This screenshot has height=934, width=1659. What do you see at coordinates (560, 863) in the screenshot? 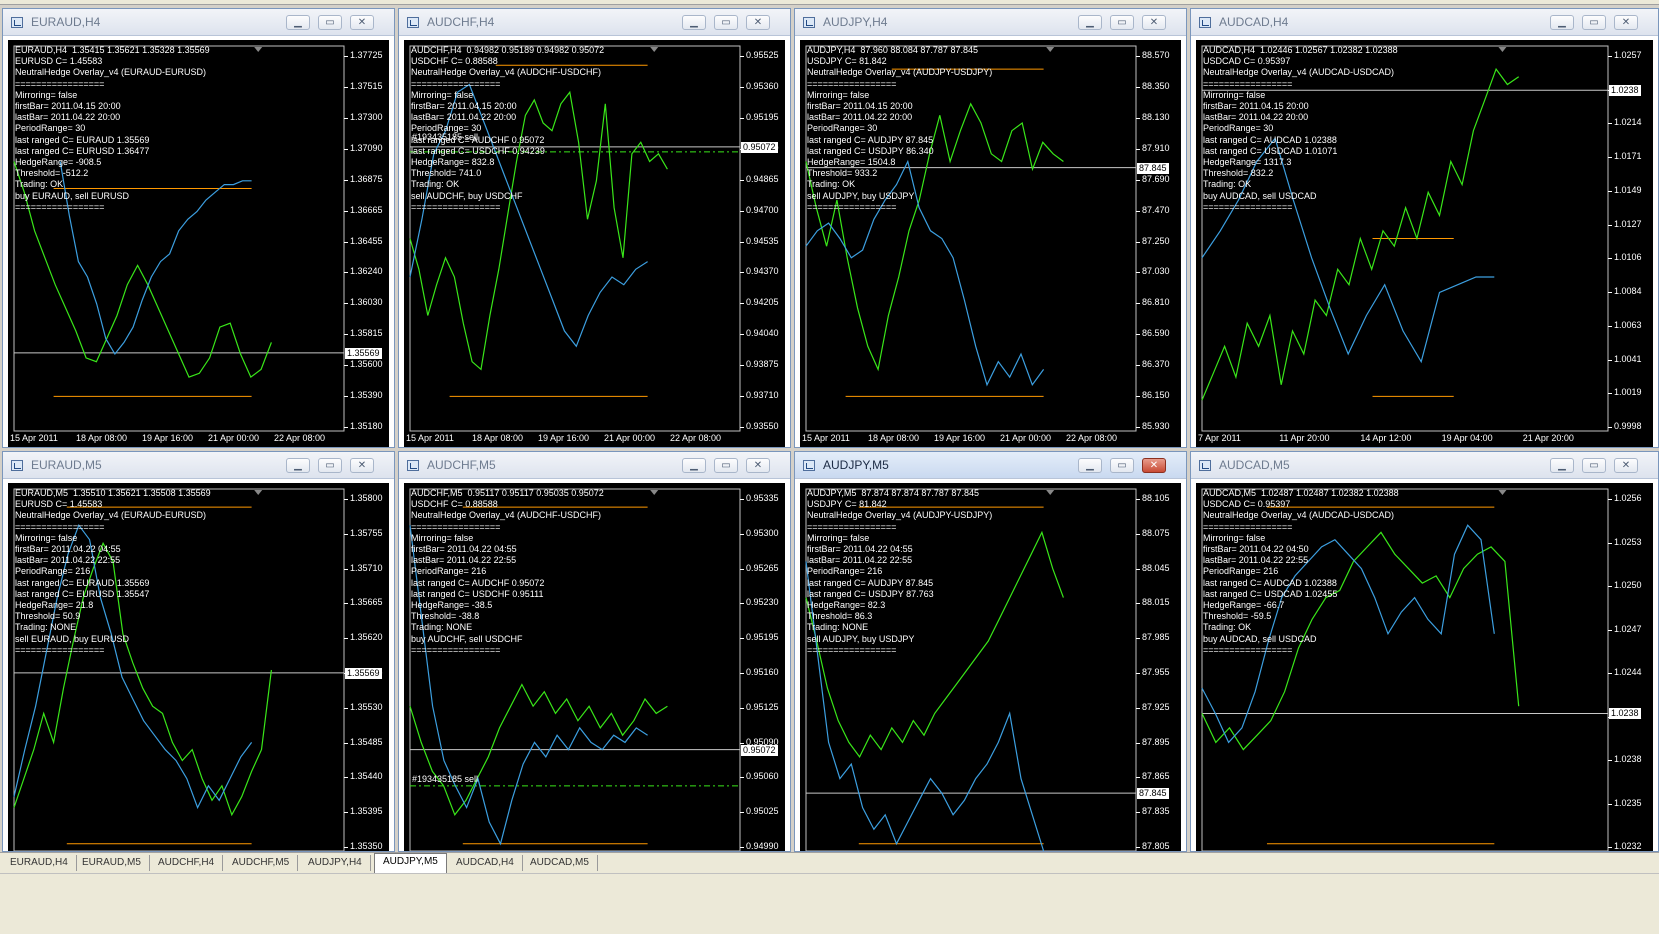
I see `chart-tab: AUDCAD,M5` at bounding box center [560, 863].